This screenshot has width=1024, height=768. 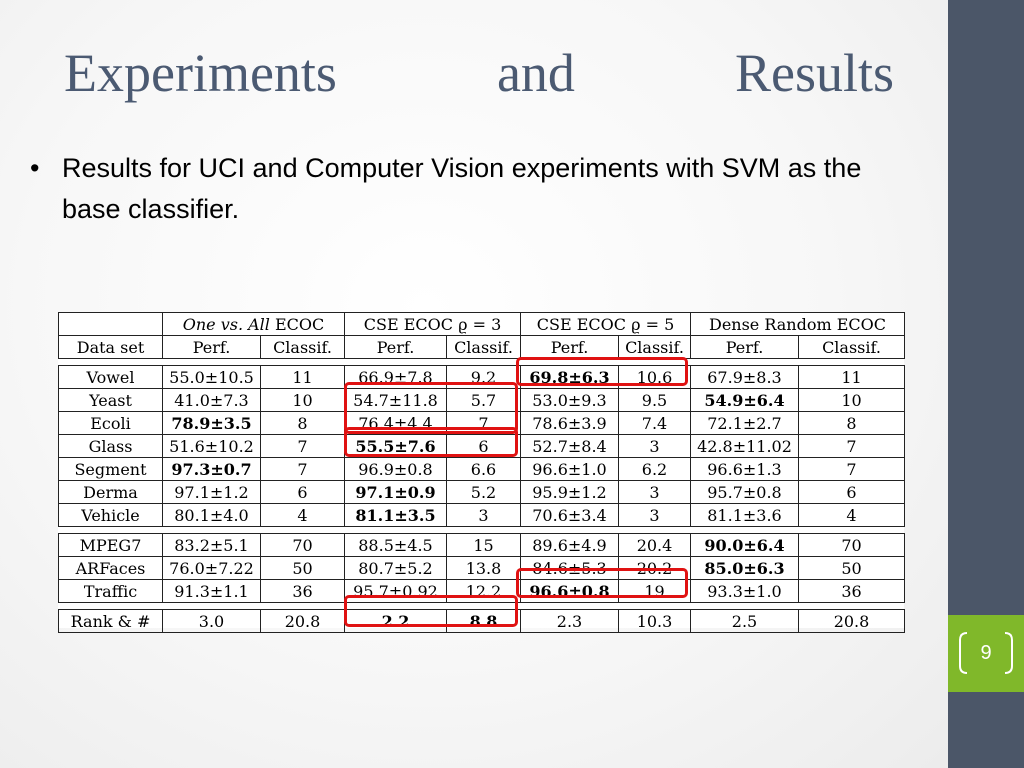 What do you see at coordinates (654, 545) in the screenshot?
I see `table-cell: 20.4` at bounding box center [654, 545].